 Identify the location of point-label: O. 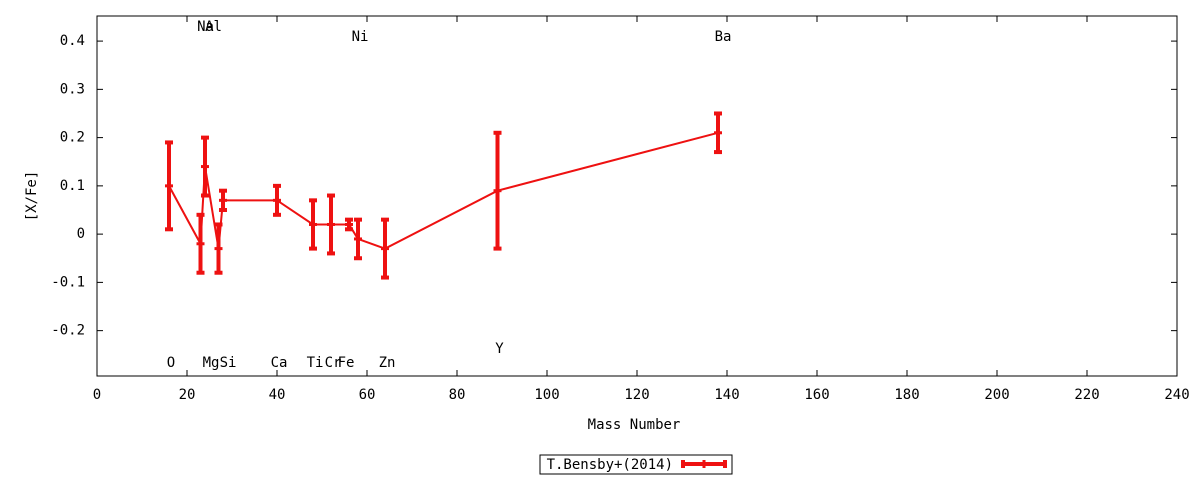
(171, 363).